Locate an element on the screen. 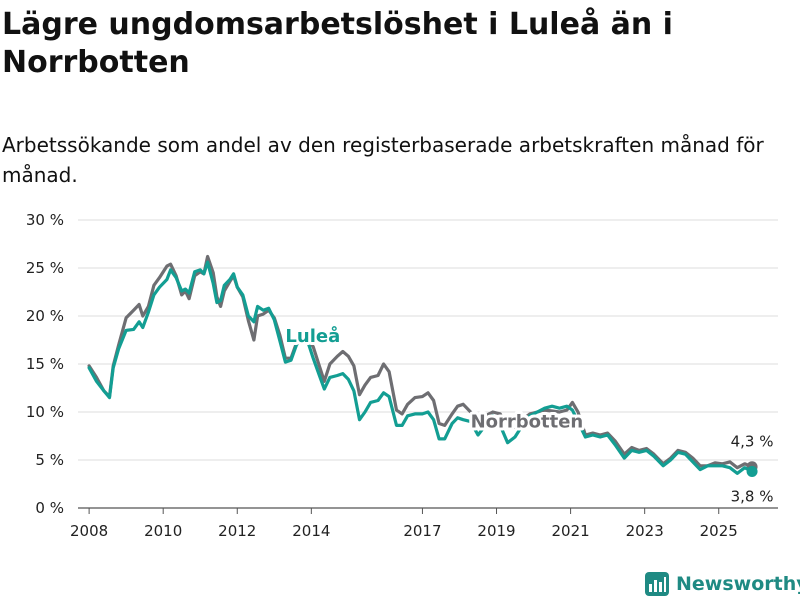  x-tick-label: 2017 is located at coordinates (422, 531).